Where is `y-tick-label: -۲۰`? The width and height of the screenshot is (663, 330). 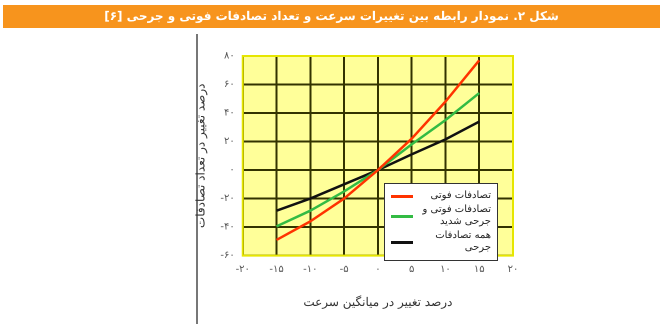 y-tick-label: -۲۰ is located at coordinates (227, 198).